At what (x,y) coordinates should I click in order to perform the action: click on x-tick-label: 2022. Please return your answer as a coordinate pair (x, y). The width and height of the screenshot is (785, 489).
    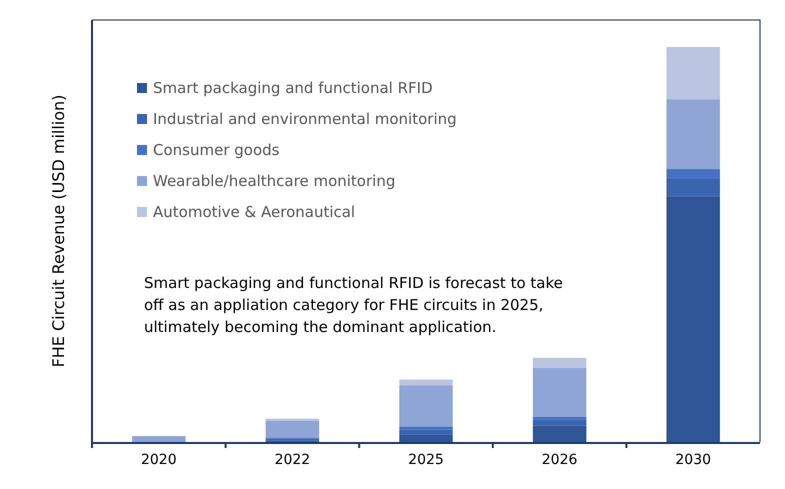
    Looking at the image, I should click on (292, 460).